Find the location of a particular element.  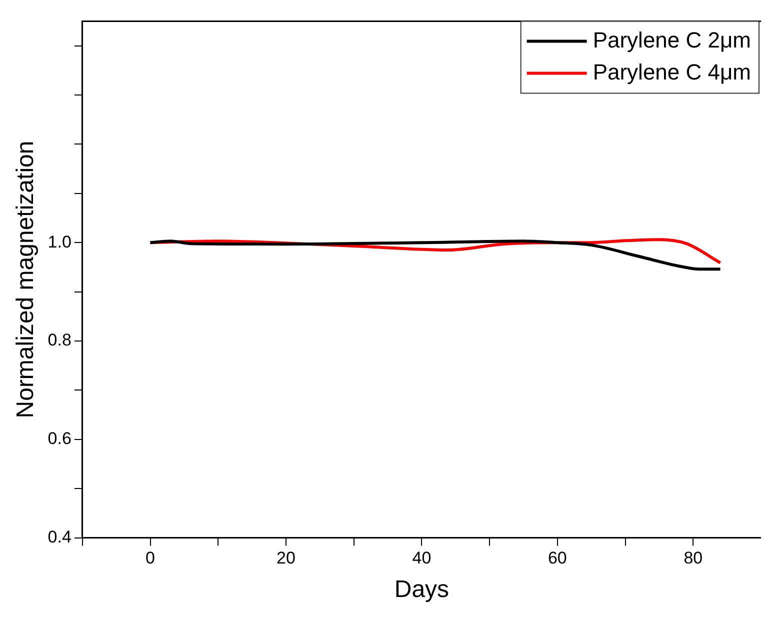

y-tick-label: 0.6 is located at coordinates (60, 438).